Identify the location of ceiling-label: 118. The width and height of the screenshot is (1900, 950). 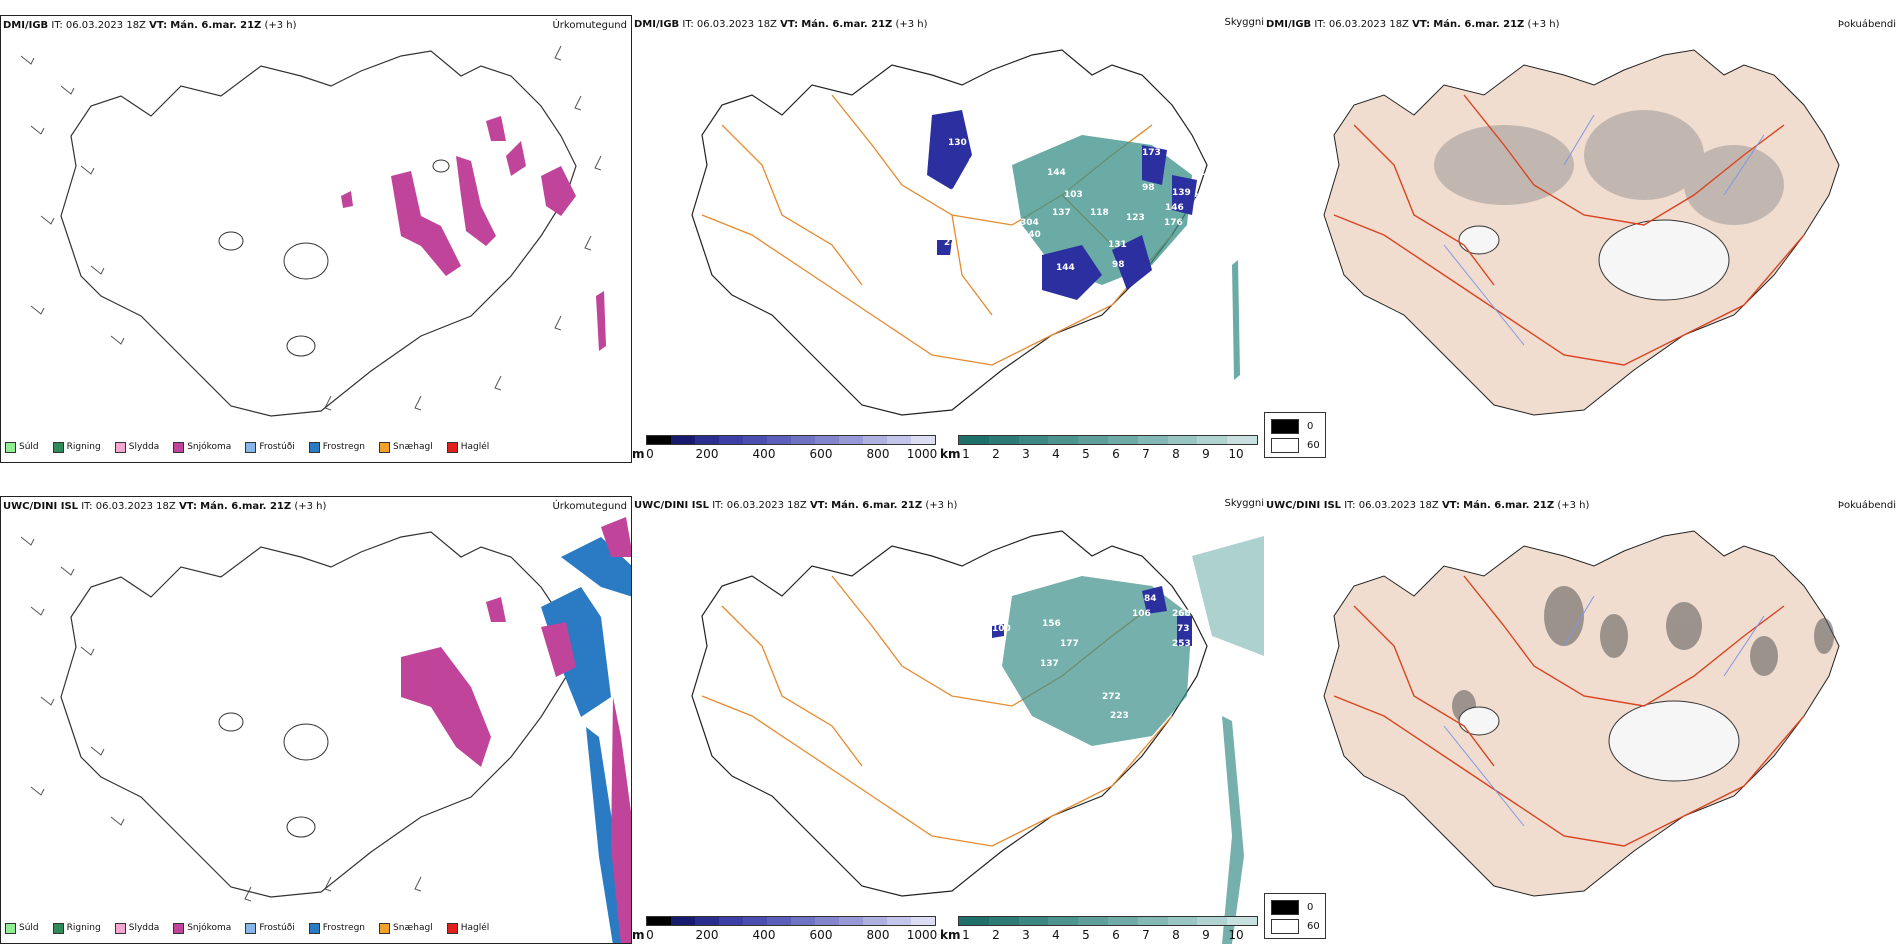
(1099, 213).